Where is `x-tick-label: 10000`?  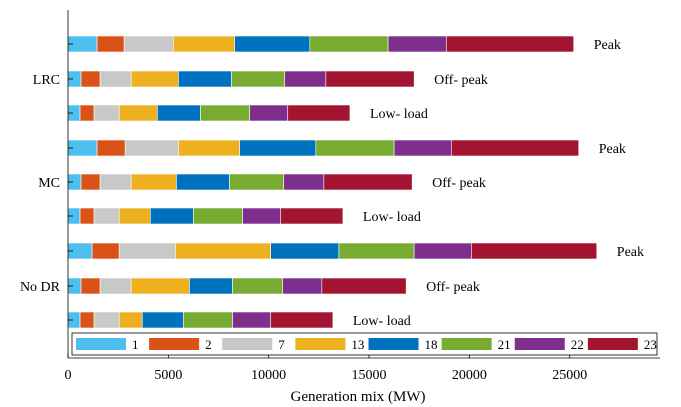 x-tick-label: 10000 is located at coordinates (268, 375).